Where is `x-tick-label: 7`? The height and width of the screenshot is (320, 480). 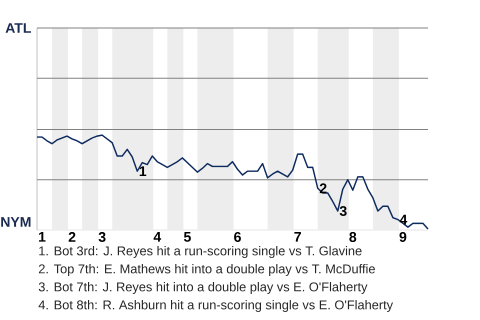 x-tick-label: 7 is located at coordinates (297, 237).